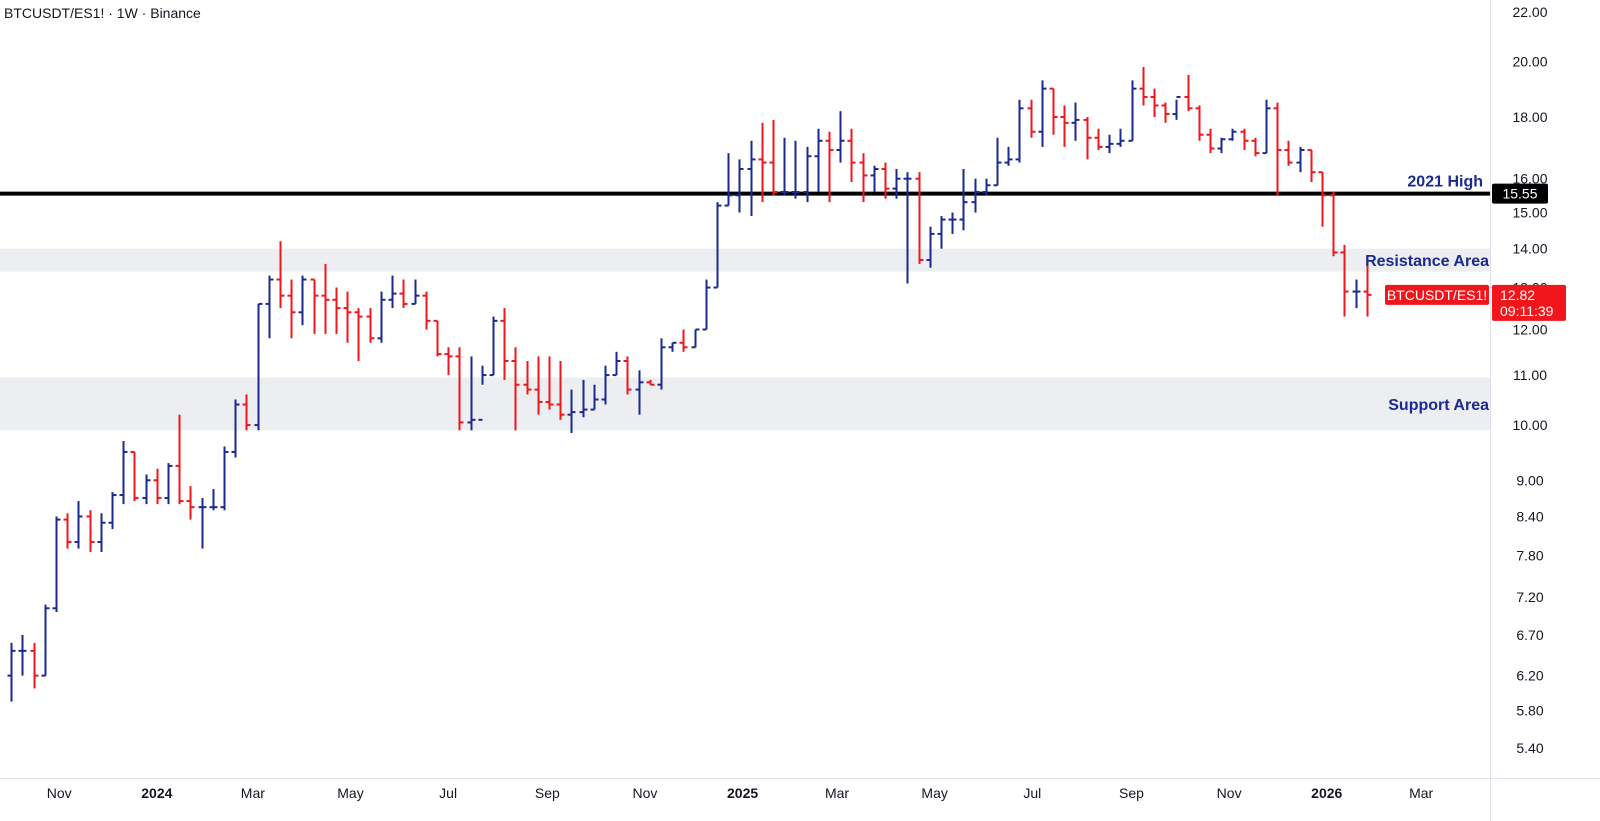 The image size is (1600, 821). What do you see at coordinates (1529, 179) in the screenshot?
I see `y-tick-label: 16.00` at bounding box center [1529, 179].